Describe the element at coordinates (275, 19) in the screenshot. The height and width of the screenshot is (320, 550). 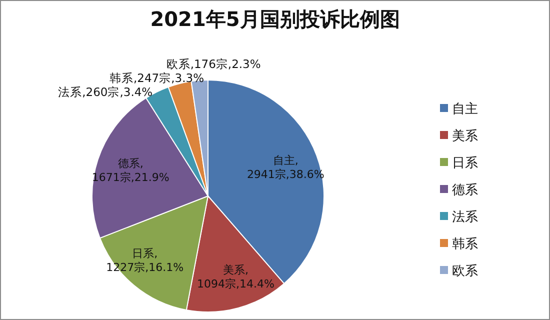
I see `chart-title: 2021年5月国别投诉比例图` at that location.